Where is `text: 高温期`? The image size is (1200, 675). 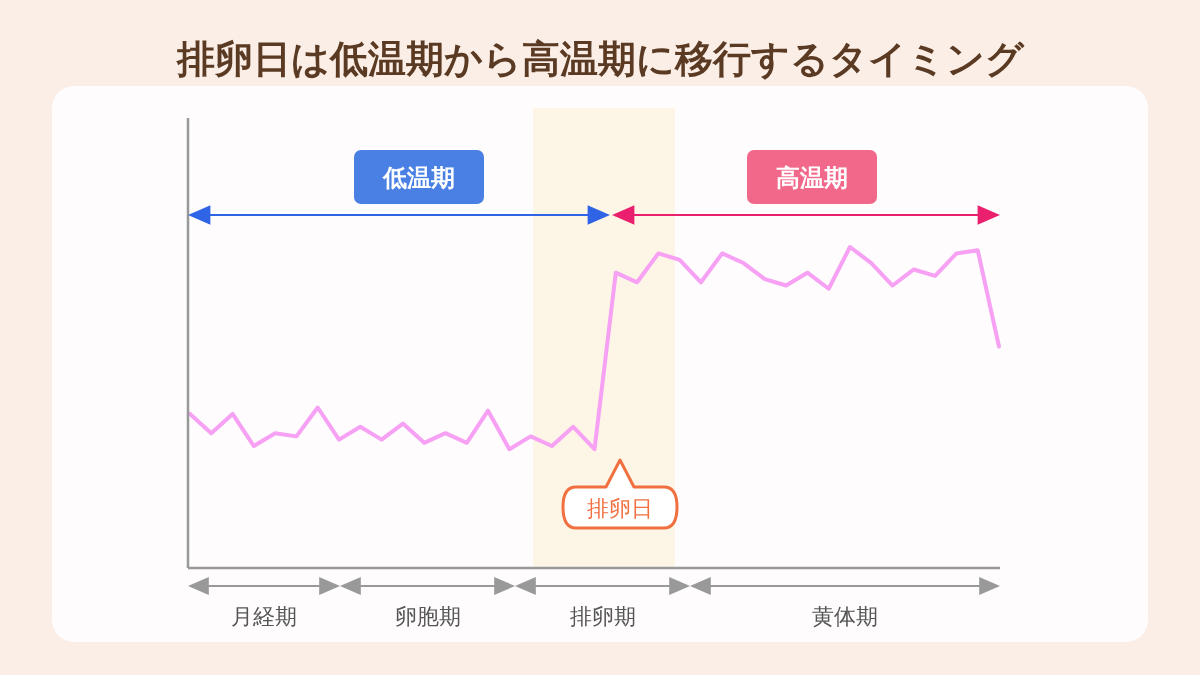 text: 高温期 is located at coordinates (812, 178).